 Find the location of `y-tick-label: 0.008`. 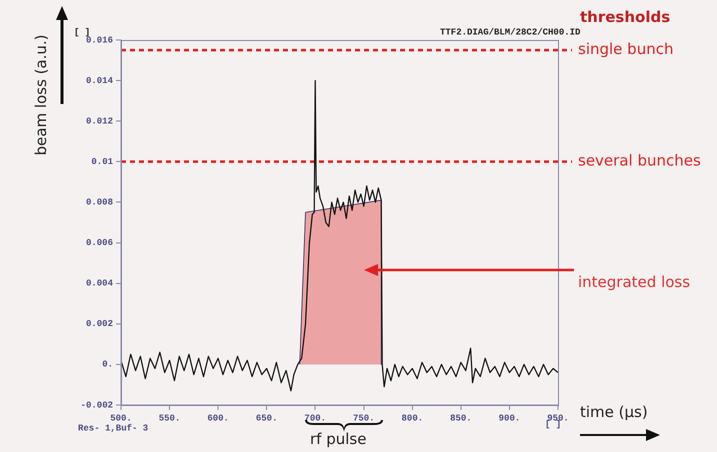

y-tick-label: 0.008 is located at coordinates (99, 202).